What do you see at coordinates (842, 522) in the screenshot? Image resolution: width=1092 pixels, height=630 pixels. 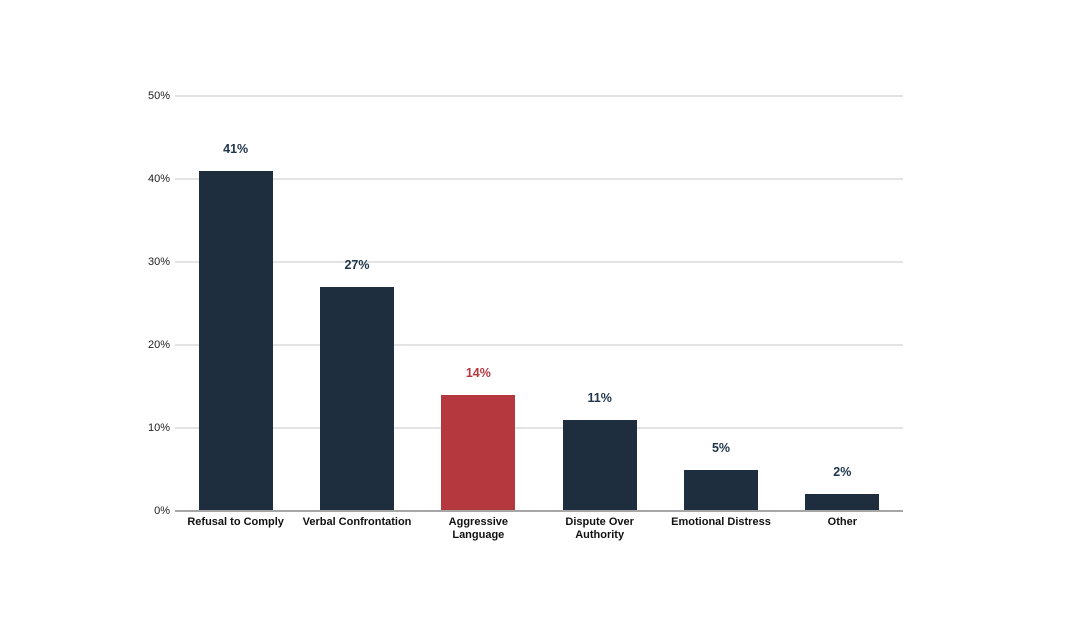 I see `x-category-label: Other` at bounding box center [842, 522].